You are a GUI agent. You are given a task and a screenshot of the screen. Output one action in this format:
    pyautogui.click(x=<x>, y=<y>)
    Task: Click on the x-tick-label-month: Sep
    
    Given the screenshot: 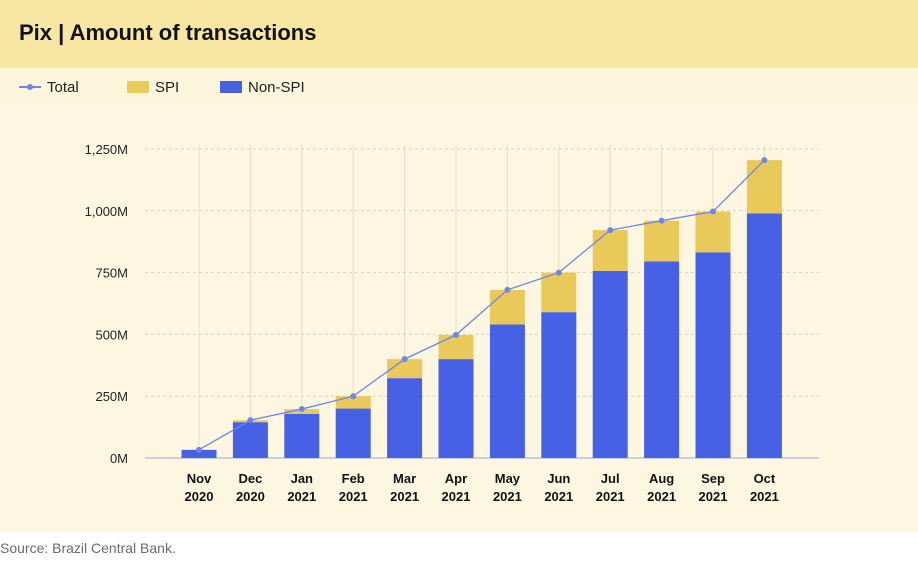 What is the action you would take?
    pyautogui.click(x=713, y=478)
    